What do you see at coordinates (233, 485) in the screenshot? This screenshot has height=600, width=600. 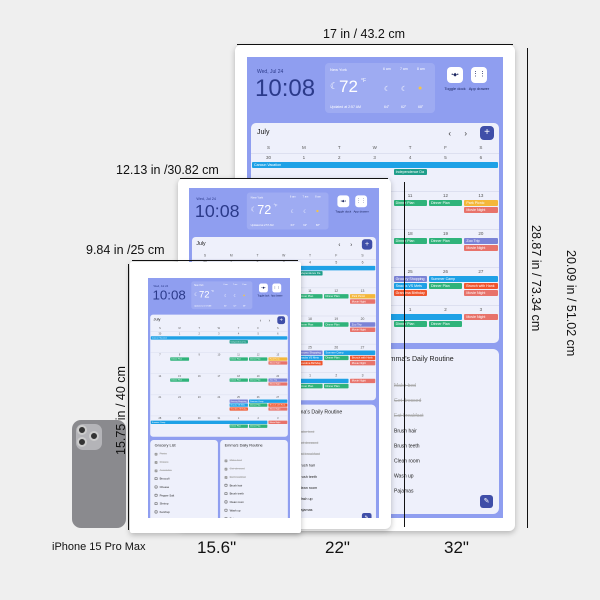 I see `list-item: Brush hair` at bounding box center [233, 485].